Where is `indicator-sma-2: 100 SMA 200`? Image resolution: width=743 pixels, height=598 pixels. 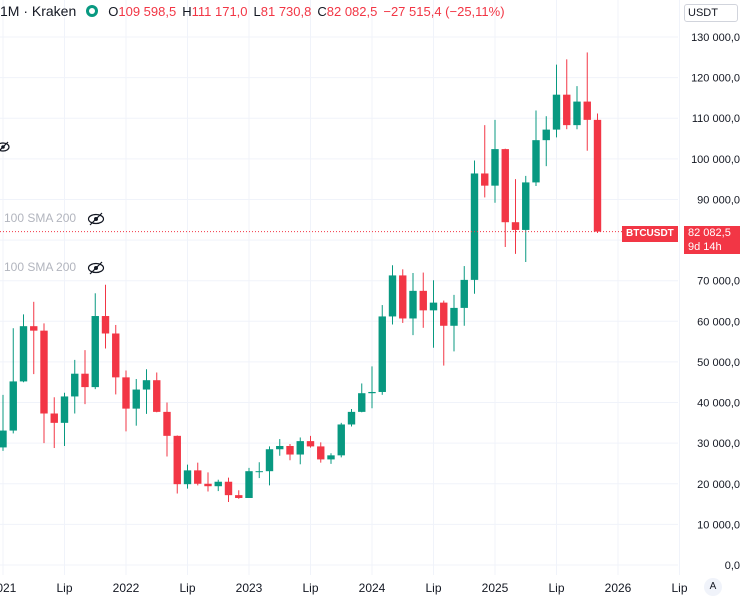
indicator-sma-2: 100 SMA 200 is located at coordinates (54, 267).